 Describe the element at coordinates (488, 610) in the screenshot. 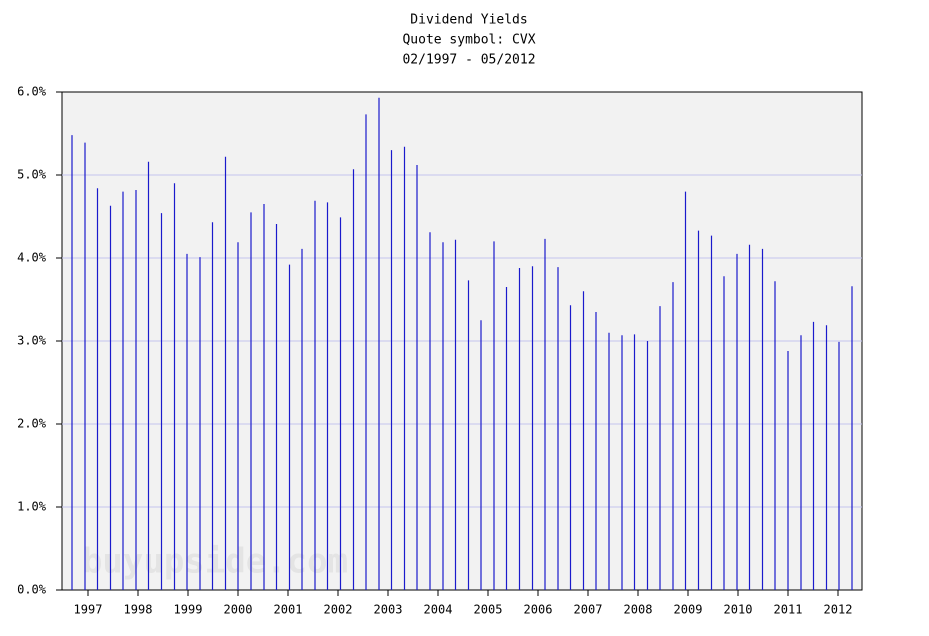

I see `x-tick-label: 2005` at that location.